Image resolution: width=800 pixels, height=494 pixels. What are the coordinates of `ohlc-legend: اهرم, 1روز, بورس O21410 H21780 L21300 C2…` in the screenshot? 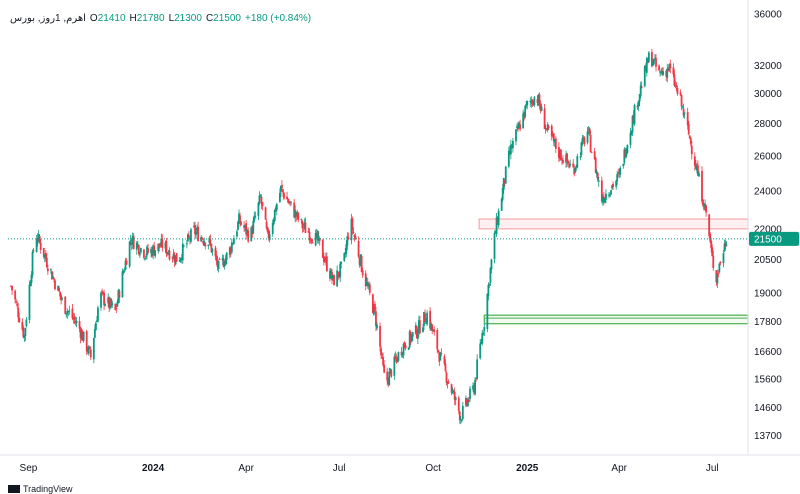 It's located at (160, 18).